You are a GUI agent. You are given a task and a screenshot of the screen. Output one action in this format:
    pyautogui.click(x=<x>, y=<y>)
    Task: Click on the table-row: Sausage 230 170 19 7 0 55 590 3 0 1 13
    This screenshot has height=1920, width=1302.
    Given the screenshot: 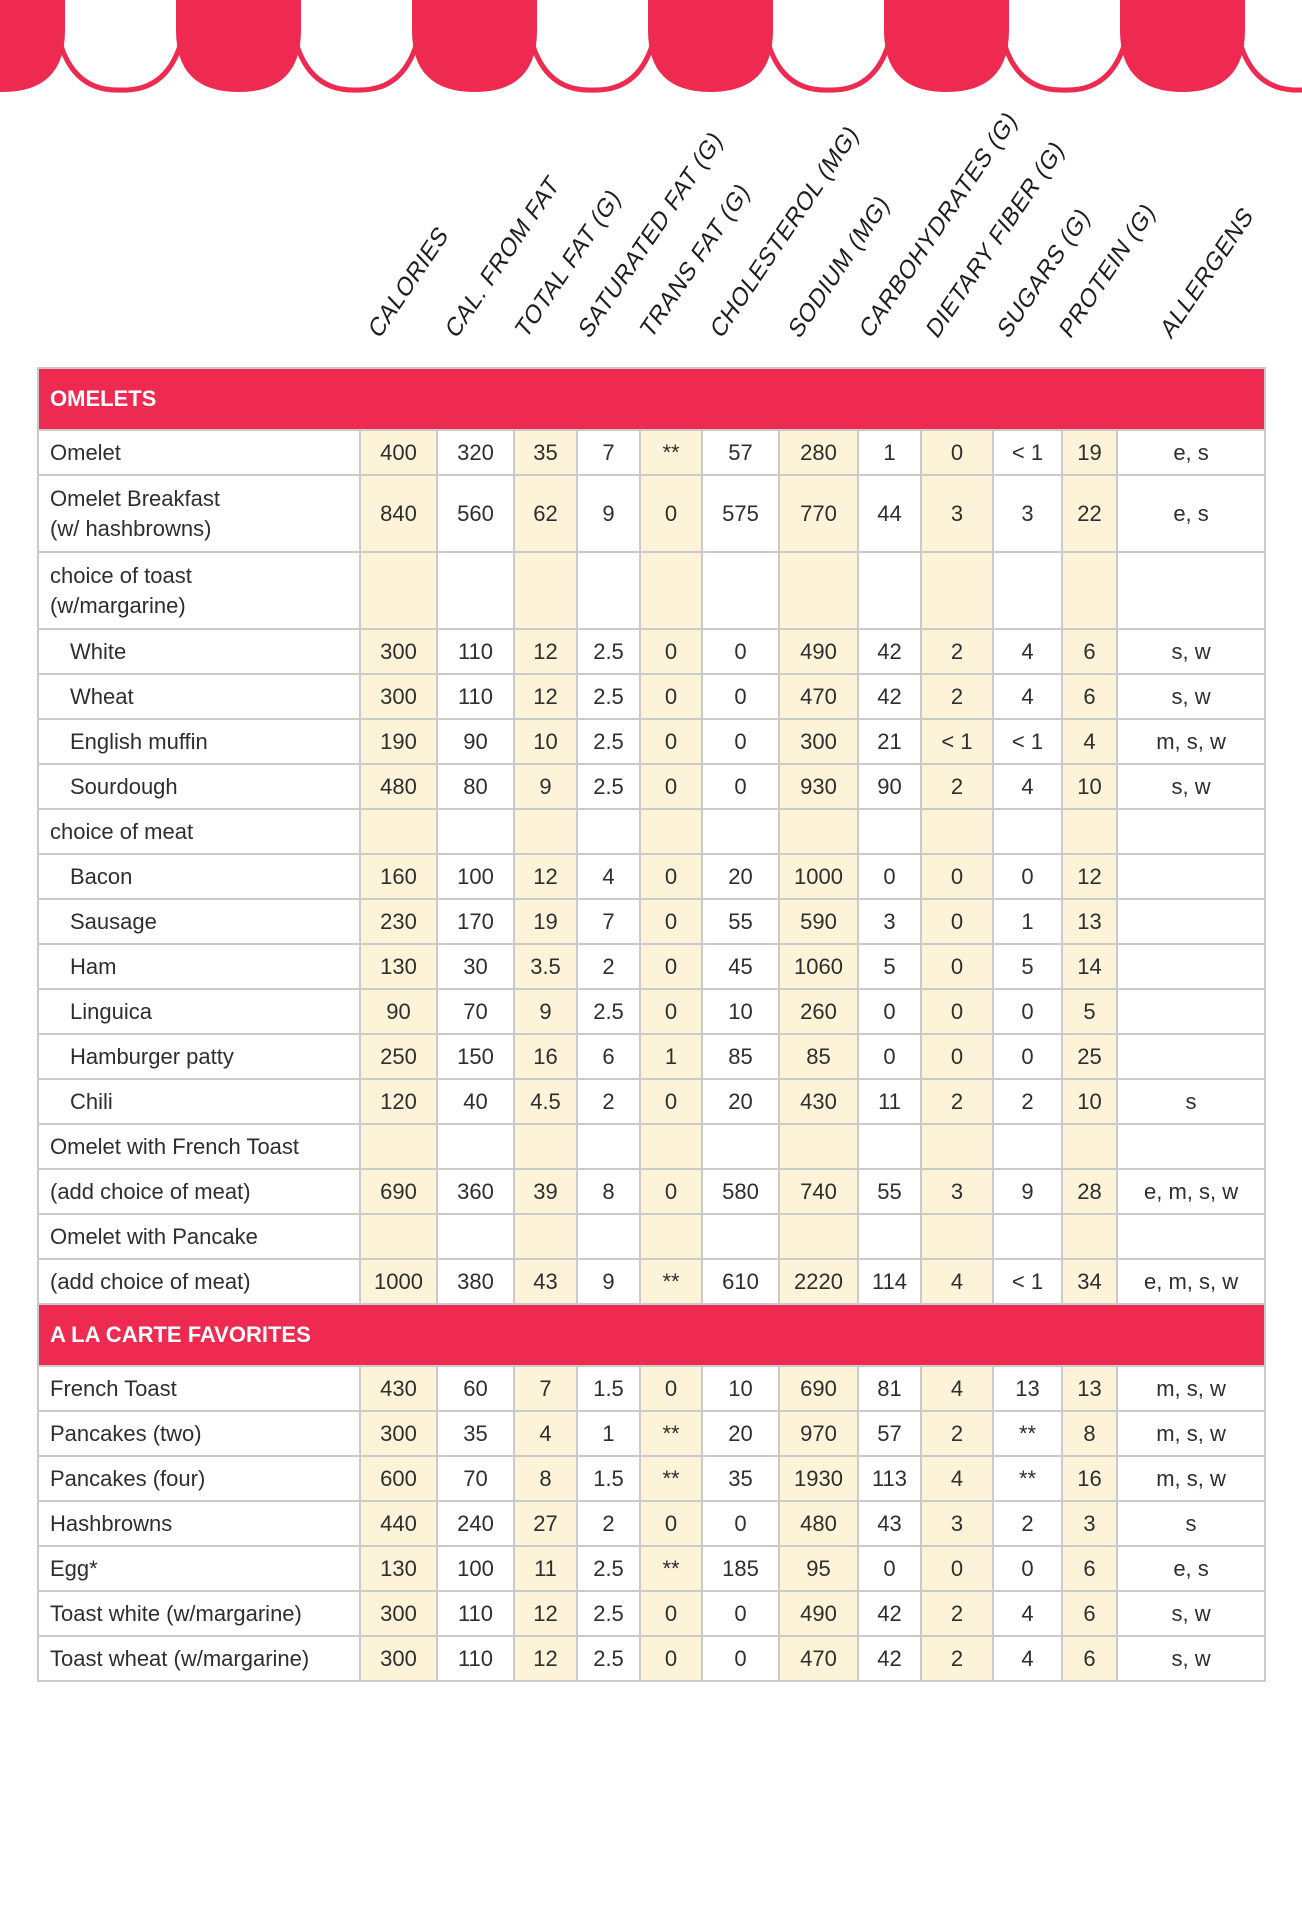 What is the action you would take?
    pyautogui.click(x=652, y=921)
    